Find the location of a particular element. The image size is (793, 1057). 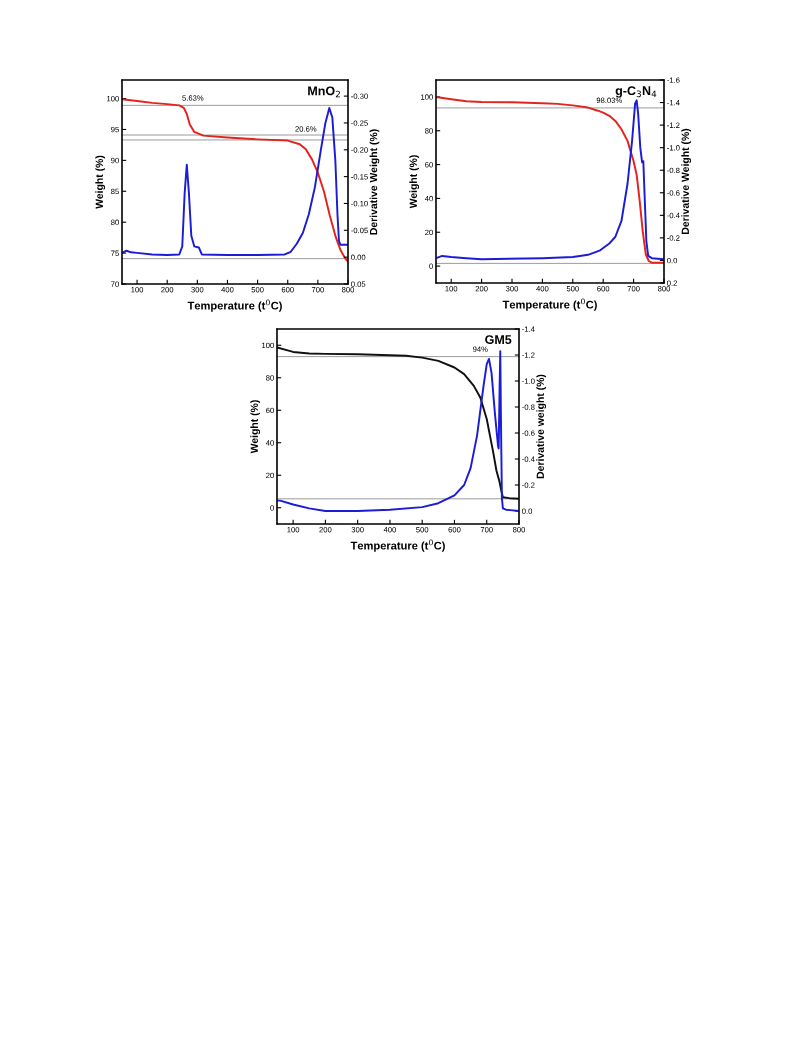

annotation: GM5 is located at coordinates (498, 340).